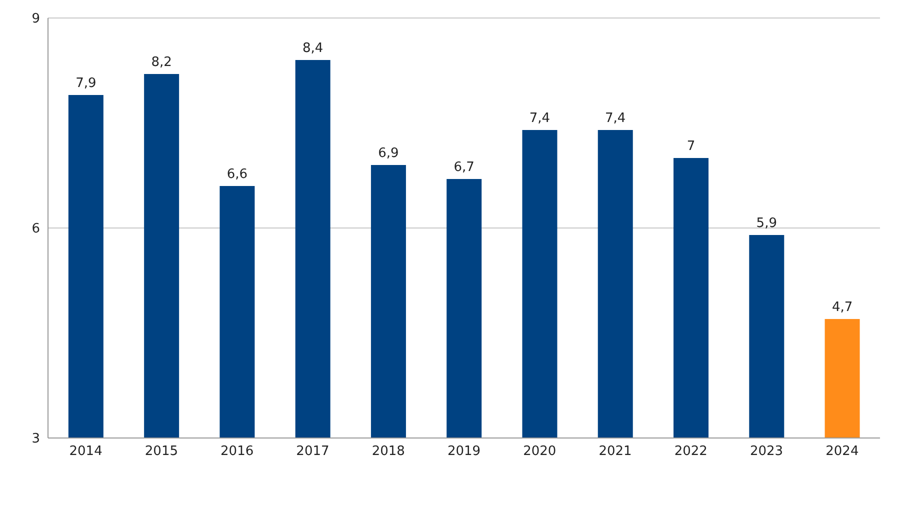 This screenshot has height=517, width=900. Describe the element at coordinates (615, 452) in the screenshot. I see `x-tick-label: 2021` at that location.